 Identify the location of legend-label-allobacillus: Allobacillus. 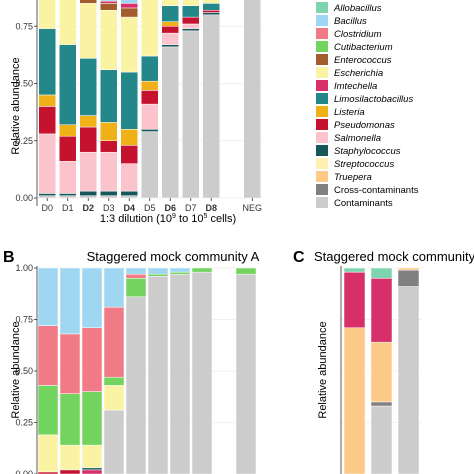
(357, 8).